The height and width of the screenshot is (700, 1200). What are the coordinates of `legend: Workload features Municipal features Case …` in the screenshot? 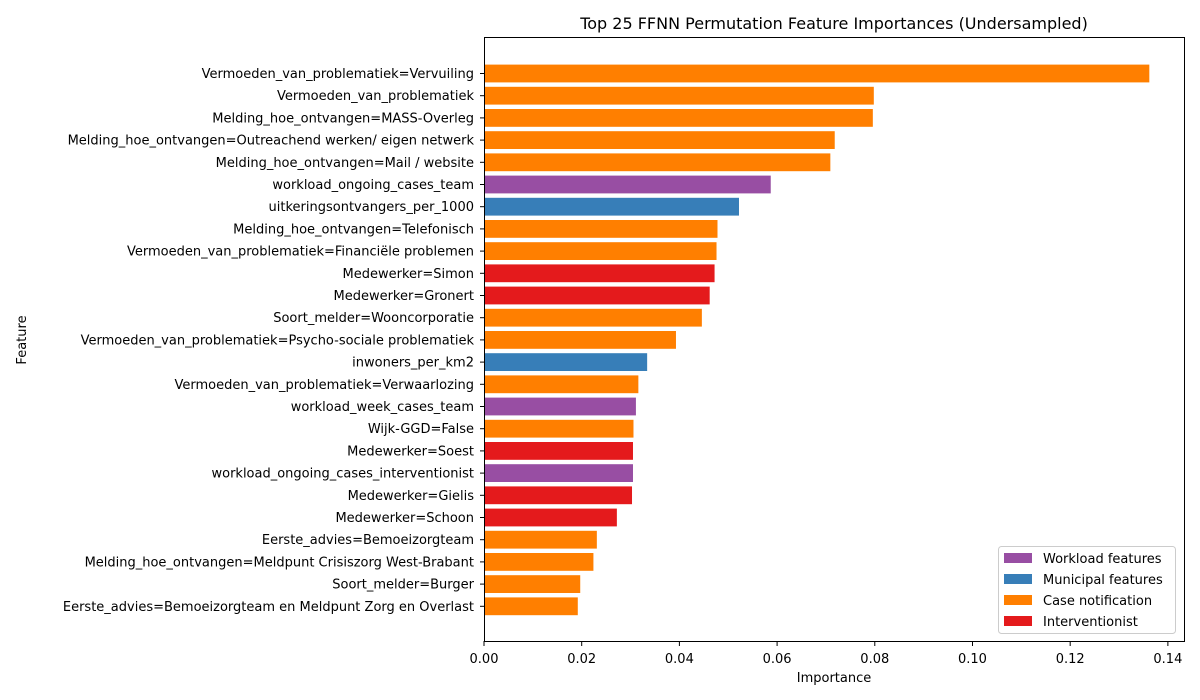 It's located at (1087, 590).